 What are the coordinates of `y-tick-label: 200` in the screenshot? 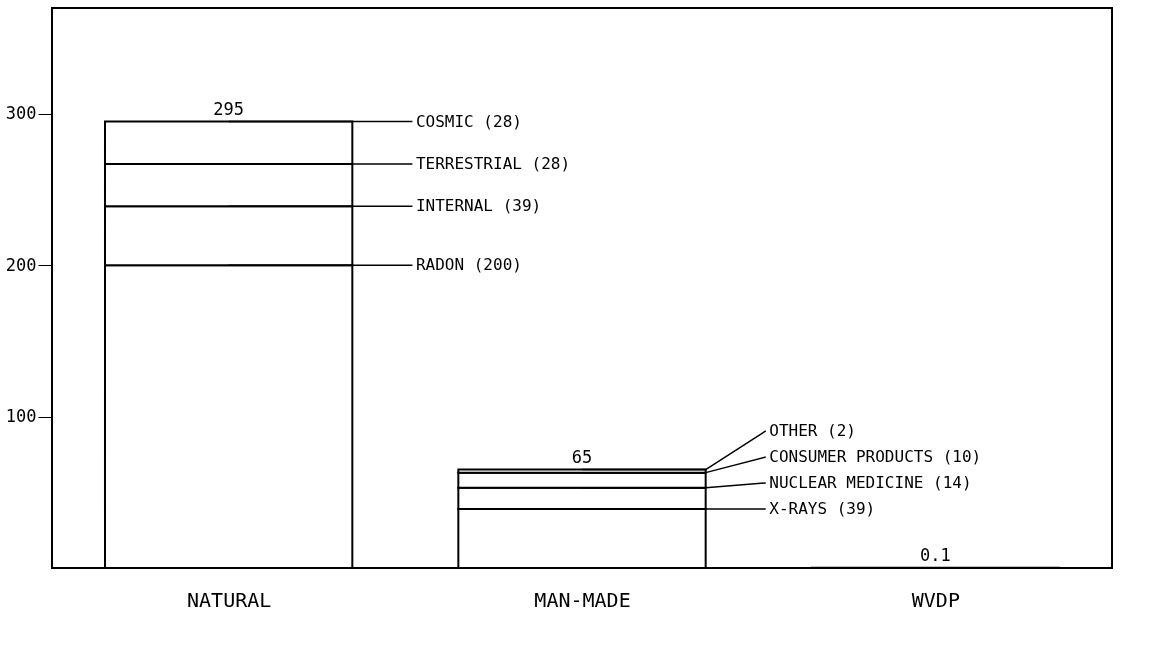 It's located at (21, 264).